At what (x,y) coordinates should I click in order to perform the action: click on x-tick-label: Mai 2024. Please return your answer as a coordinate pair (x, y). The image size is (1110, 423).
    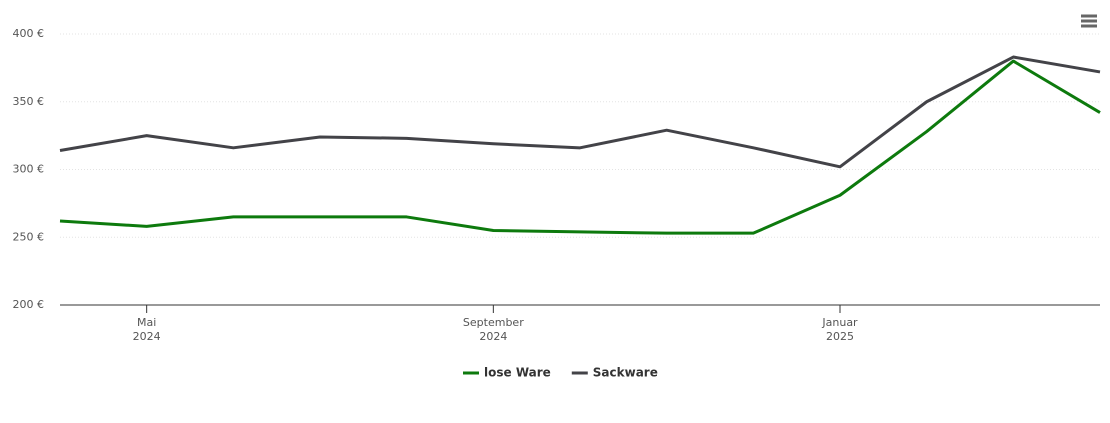
    Looking at the image, I should click on (147, 329).